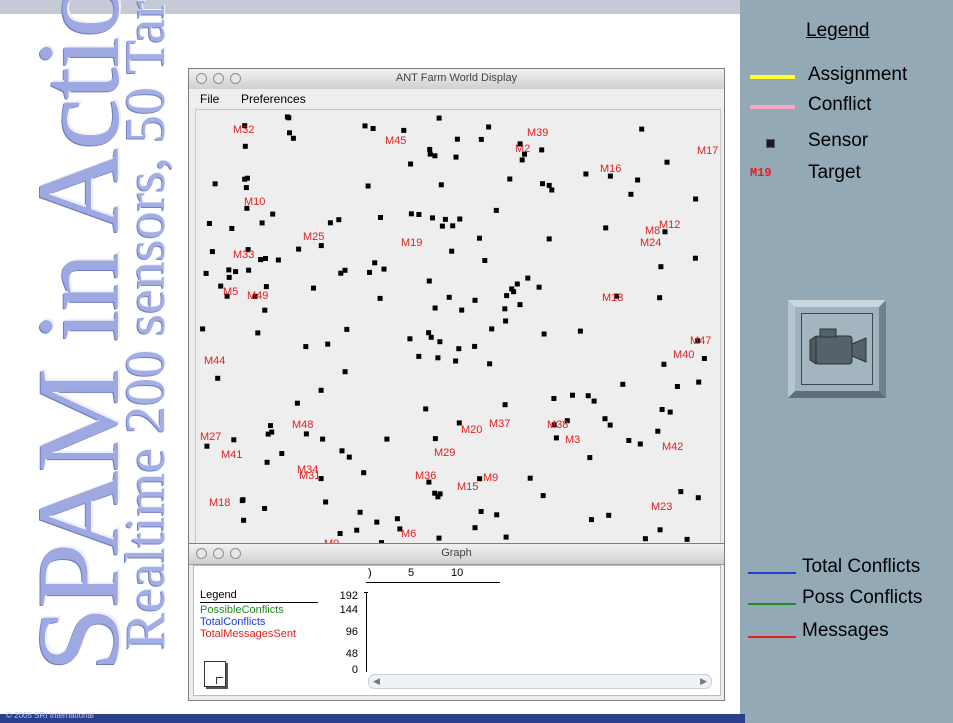 The image size is (953, 723). I want to click on target-label: M23, so click(661, 507).